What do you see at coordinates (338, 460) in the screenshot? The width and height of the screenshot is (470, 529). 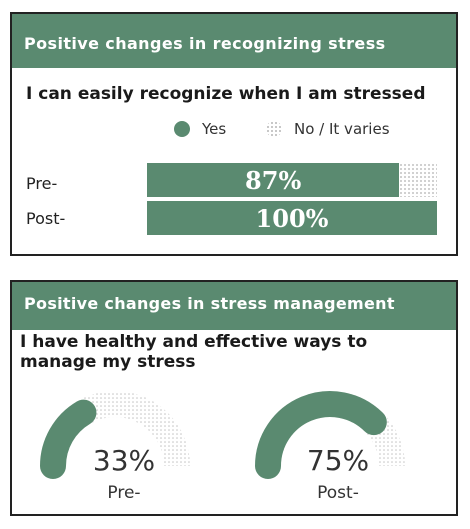 I see `gauge-post-value: 75%` at bounding box center [338, 460].